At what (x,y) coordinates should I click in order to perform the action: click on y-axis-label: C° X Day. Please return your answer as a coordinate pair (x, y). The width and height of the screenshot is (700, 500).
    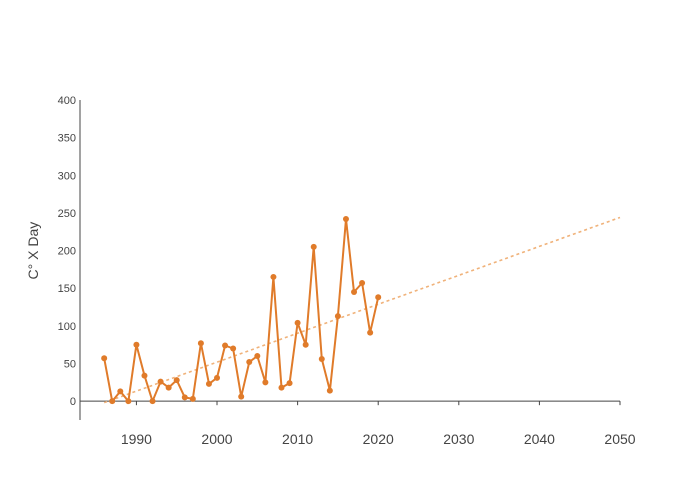
    Looking at the image, I should click on (33, 251).